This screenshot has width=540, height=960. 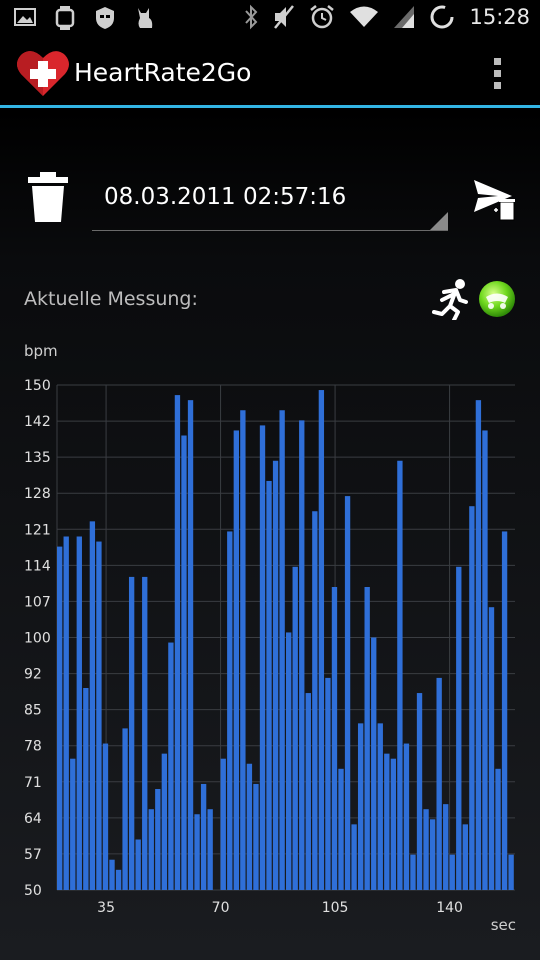 What do you see at coordinates (163, 72) in the screenshot?
I see `app-title: HeartRate2Go` at bounding box center [163, 72].